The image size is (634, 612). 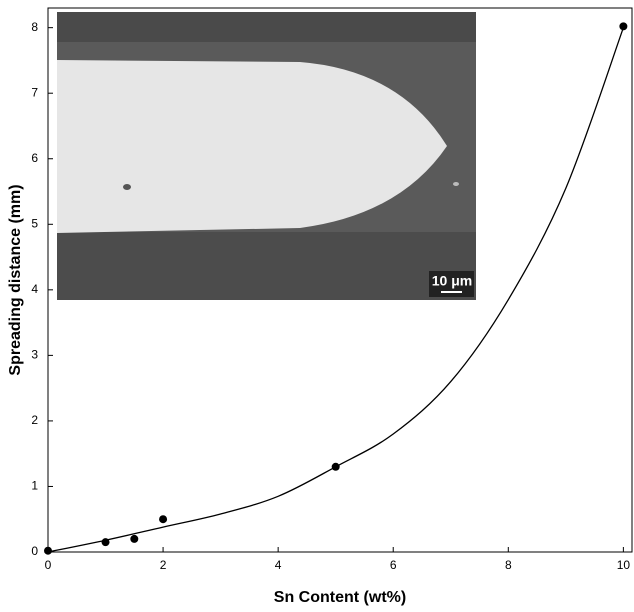 What do you see at coordinates (508, 565) in the screenshot?
I see `x-tick-label: 8` at bounding box center [508, 565].